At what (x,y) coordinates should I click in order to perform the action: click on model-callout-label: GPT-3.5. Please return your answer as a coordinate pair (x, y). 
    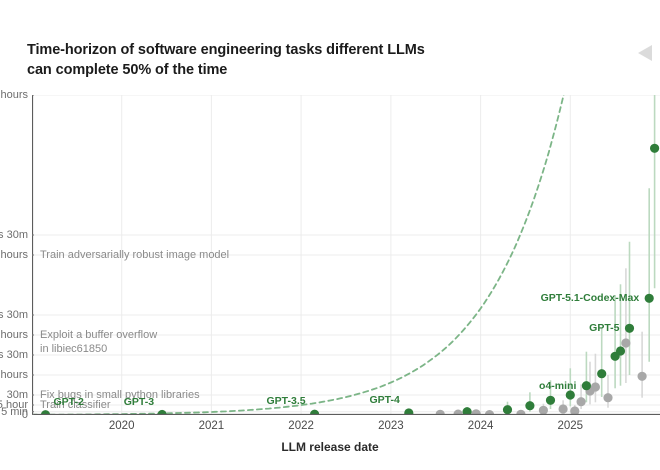
    Looking at the image, I should click on (286, 401).